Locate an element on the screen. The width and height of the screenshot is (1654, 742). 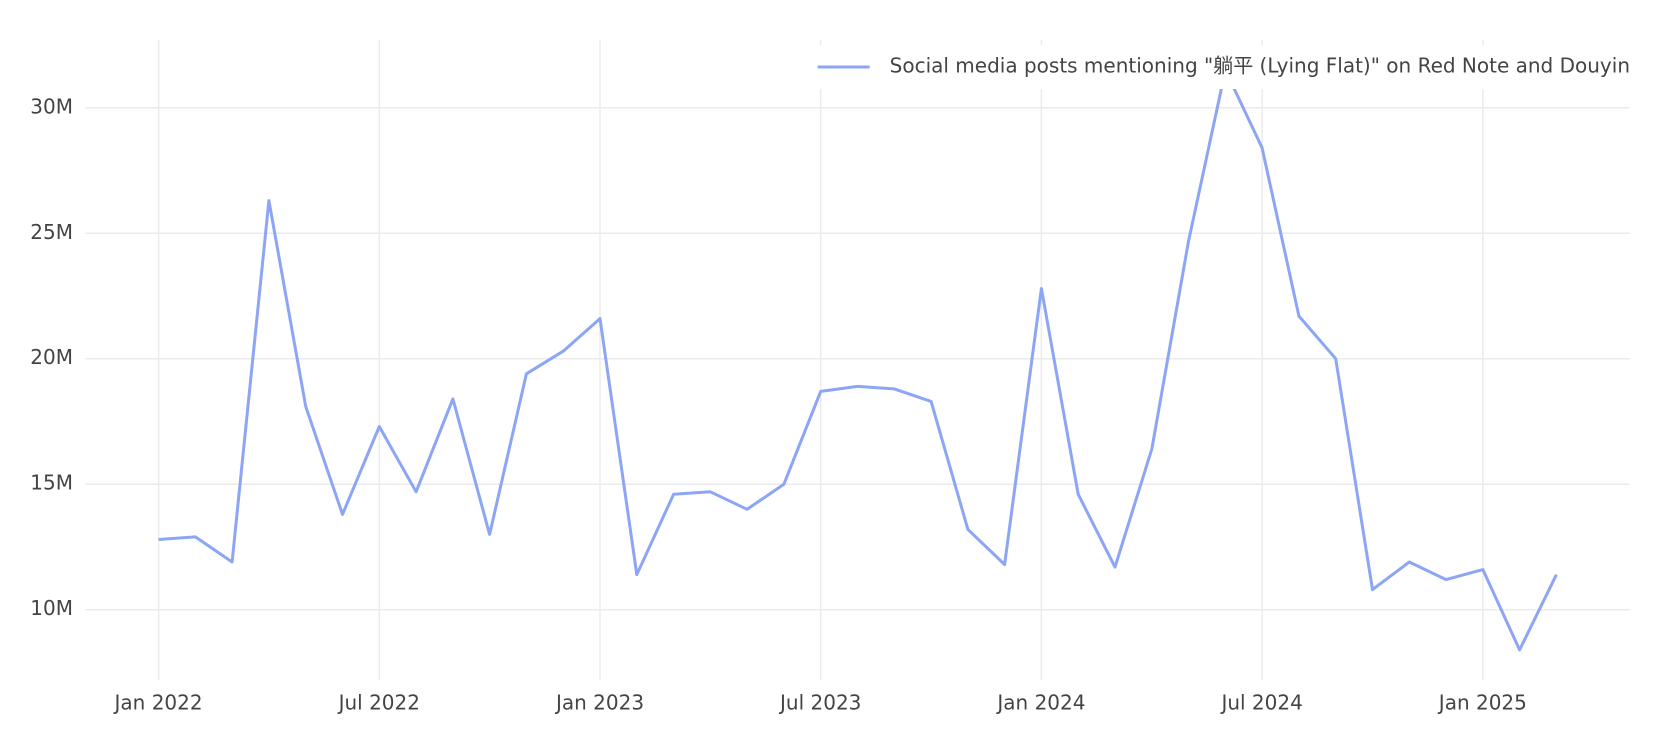
y-tick-label: 30M is located at coordinates (51, 106).